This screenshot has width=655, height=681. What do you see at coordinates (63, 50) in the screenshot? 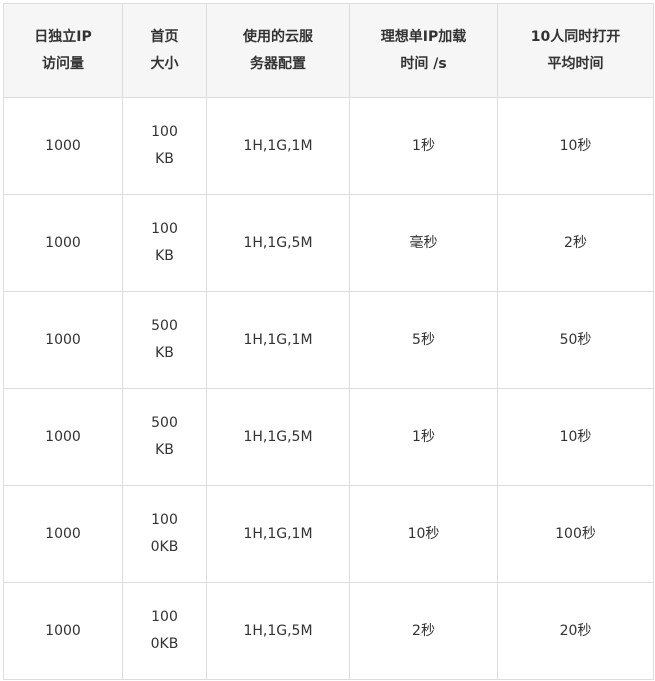
I see `header-daily-ip: 日独立IP 访问量` at bounding box center [63, 50].